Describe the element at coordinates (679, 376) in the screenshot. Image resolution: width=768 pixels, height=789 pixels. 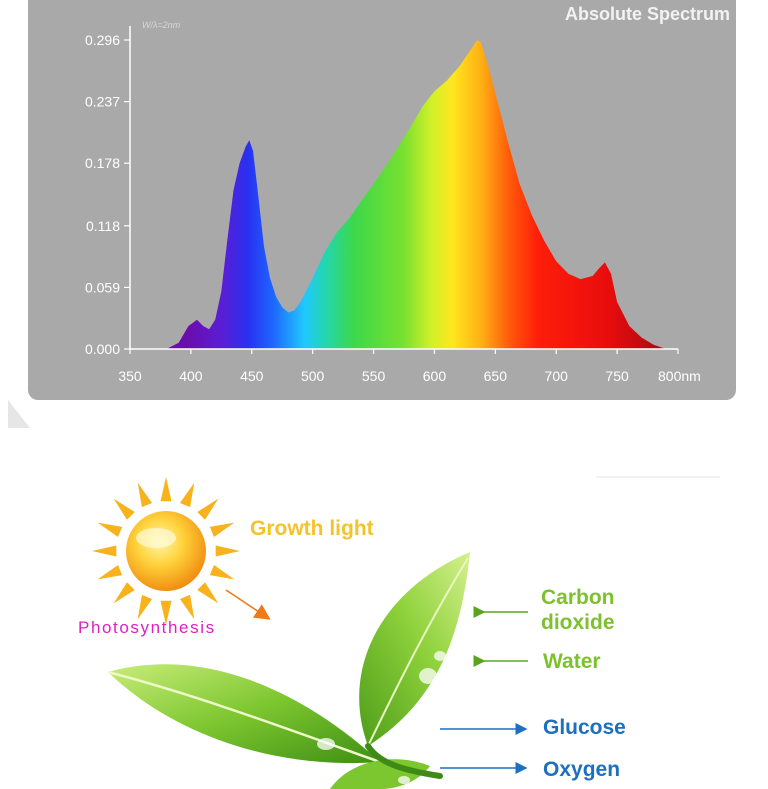
I see `x-tick-label: 800nm` at that location.